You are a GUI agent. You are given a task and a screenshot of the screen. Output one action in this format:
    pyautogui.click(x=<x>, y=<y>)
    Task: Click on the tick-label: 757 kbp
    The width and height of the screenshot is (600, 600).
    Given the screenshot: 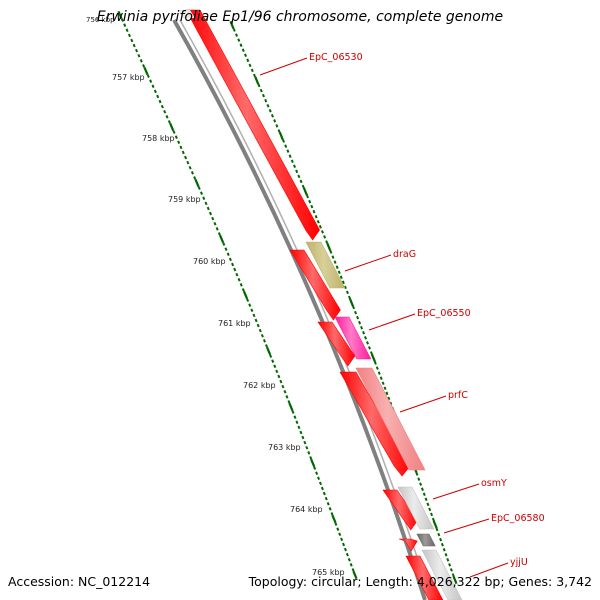 What is the action you would take?
    pyautogui.click(x=128, y=77)
    